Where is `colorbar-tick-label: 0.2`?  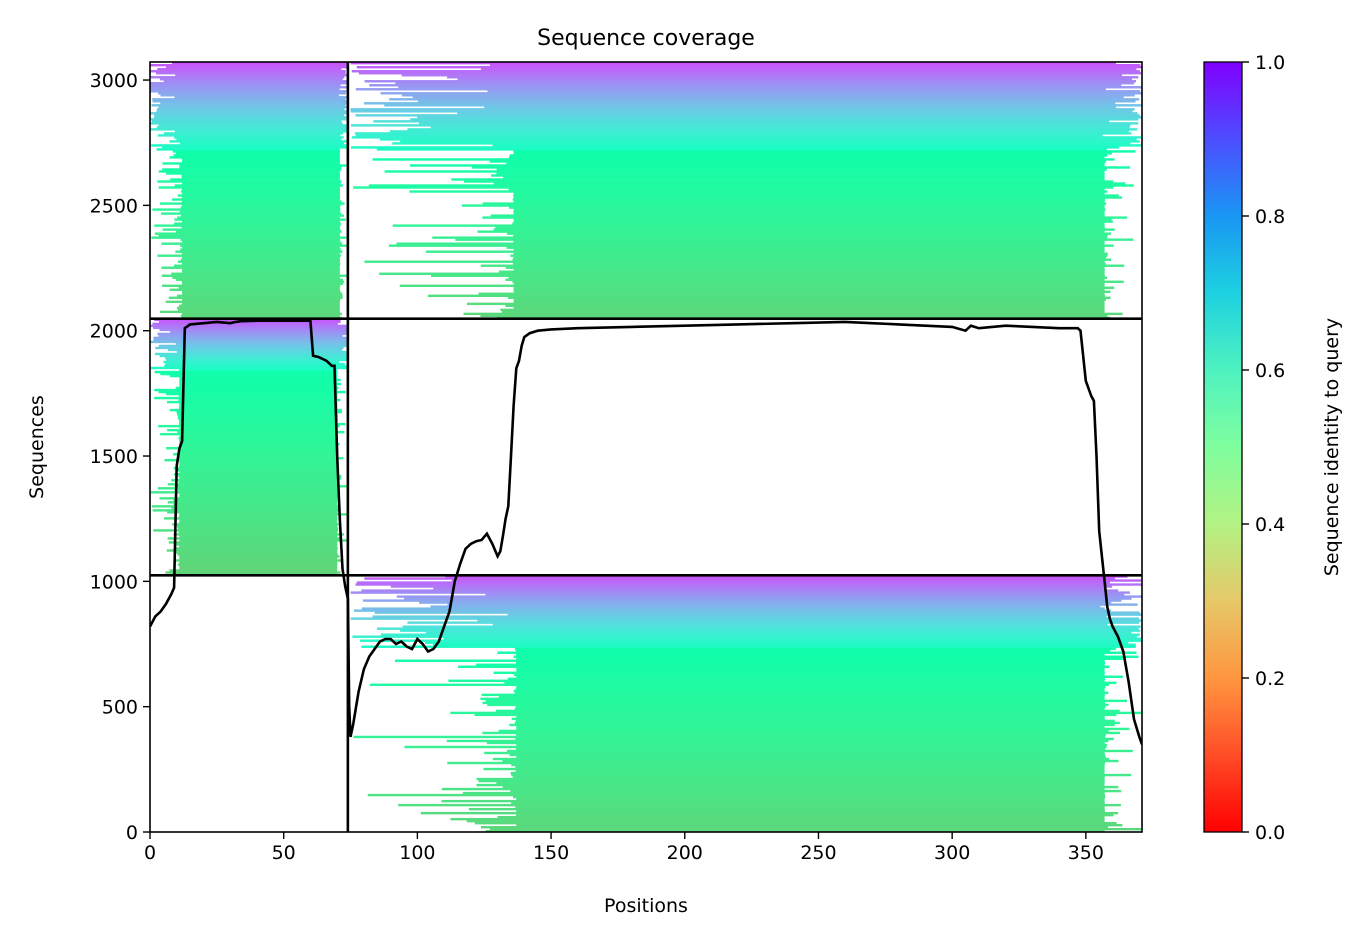 colorbar-tick-label: 0.2 is located at coordinates (1270, 679).